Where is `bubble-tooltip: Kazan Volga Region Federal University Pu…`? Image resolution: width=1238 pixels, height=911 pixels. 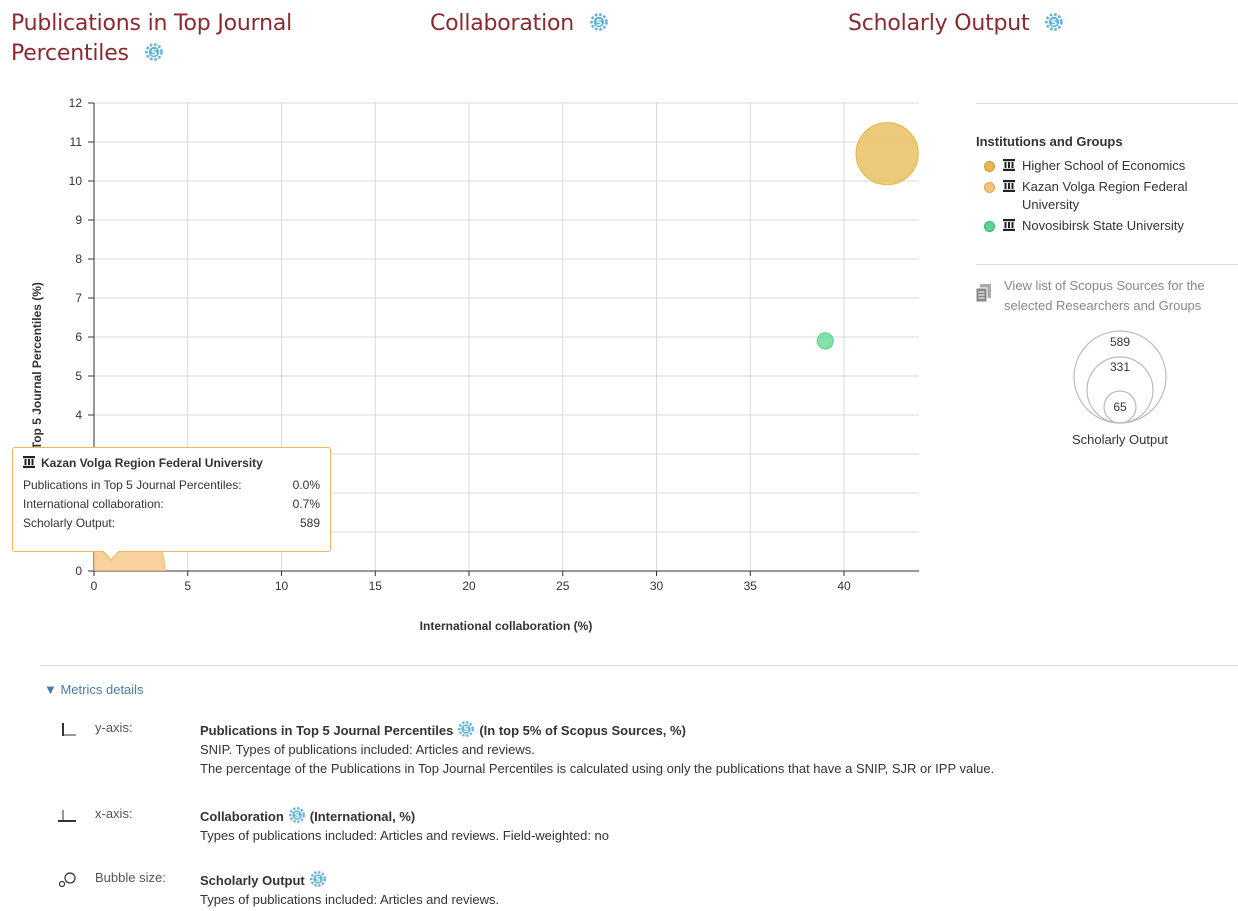
bubble-tooltip: Kazan Volga Region Federal University Pu… is located at coordinates (171, 504).